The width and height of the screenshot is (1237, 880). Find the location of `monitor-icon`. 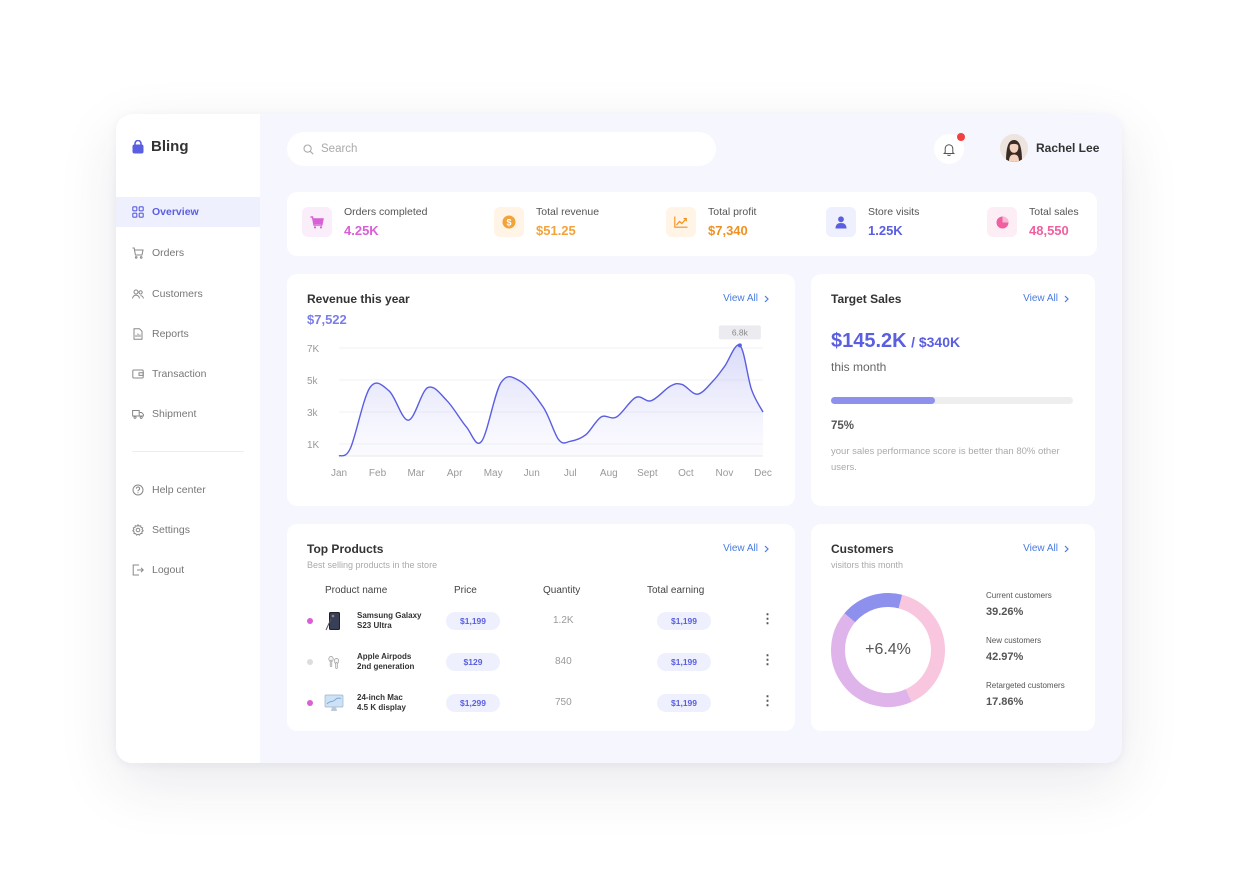

monitor-icon is located at coordinates (334, 704).